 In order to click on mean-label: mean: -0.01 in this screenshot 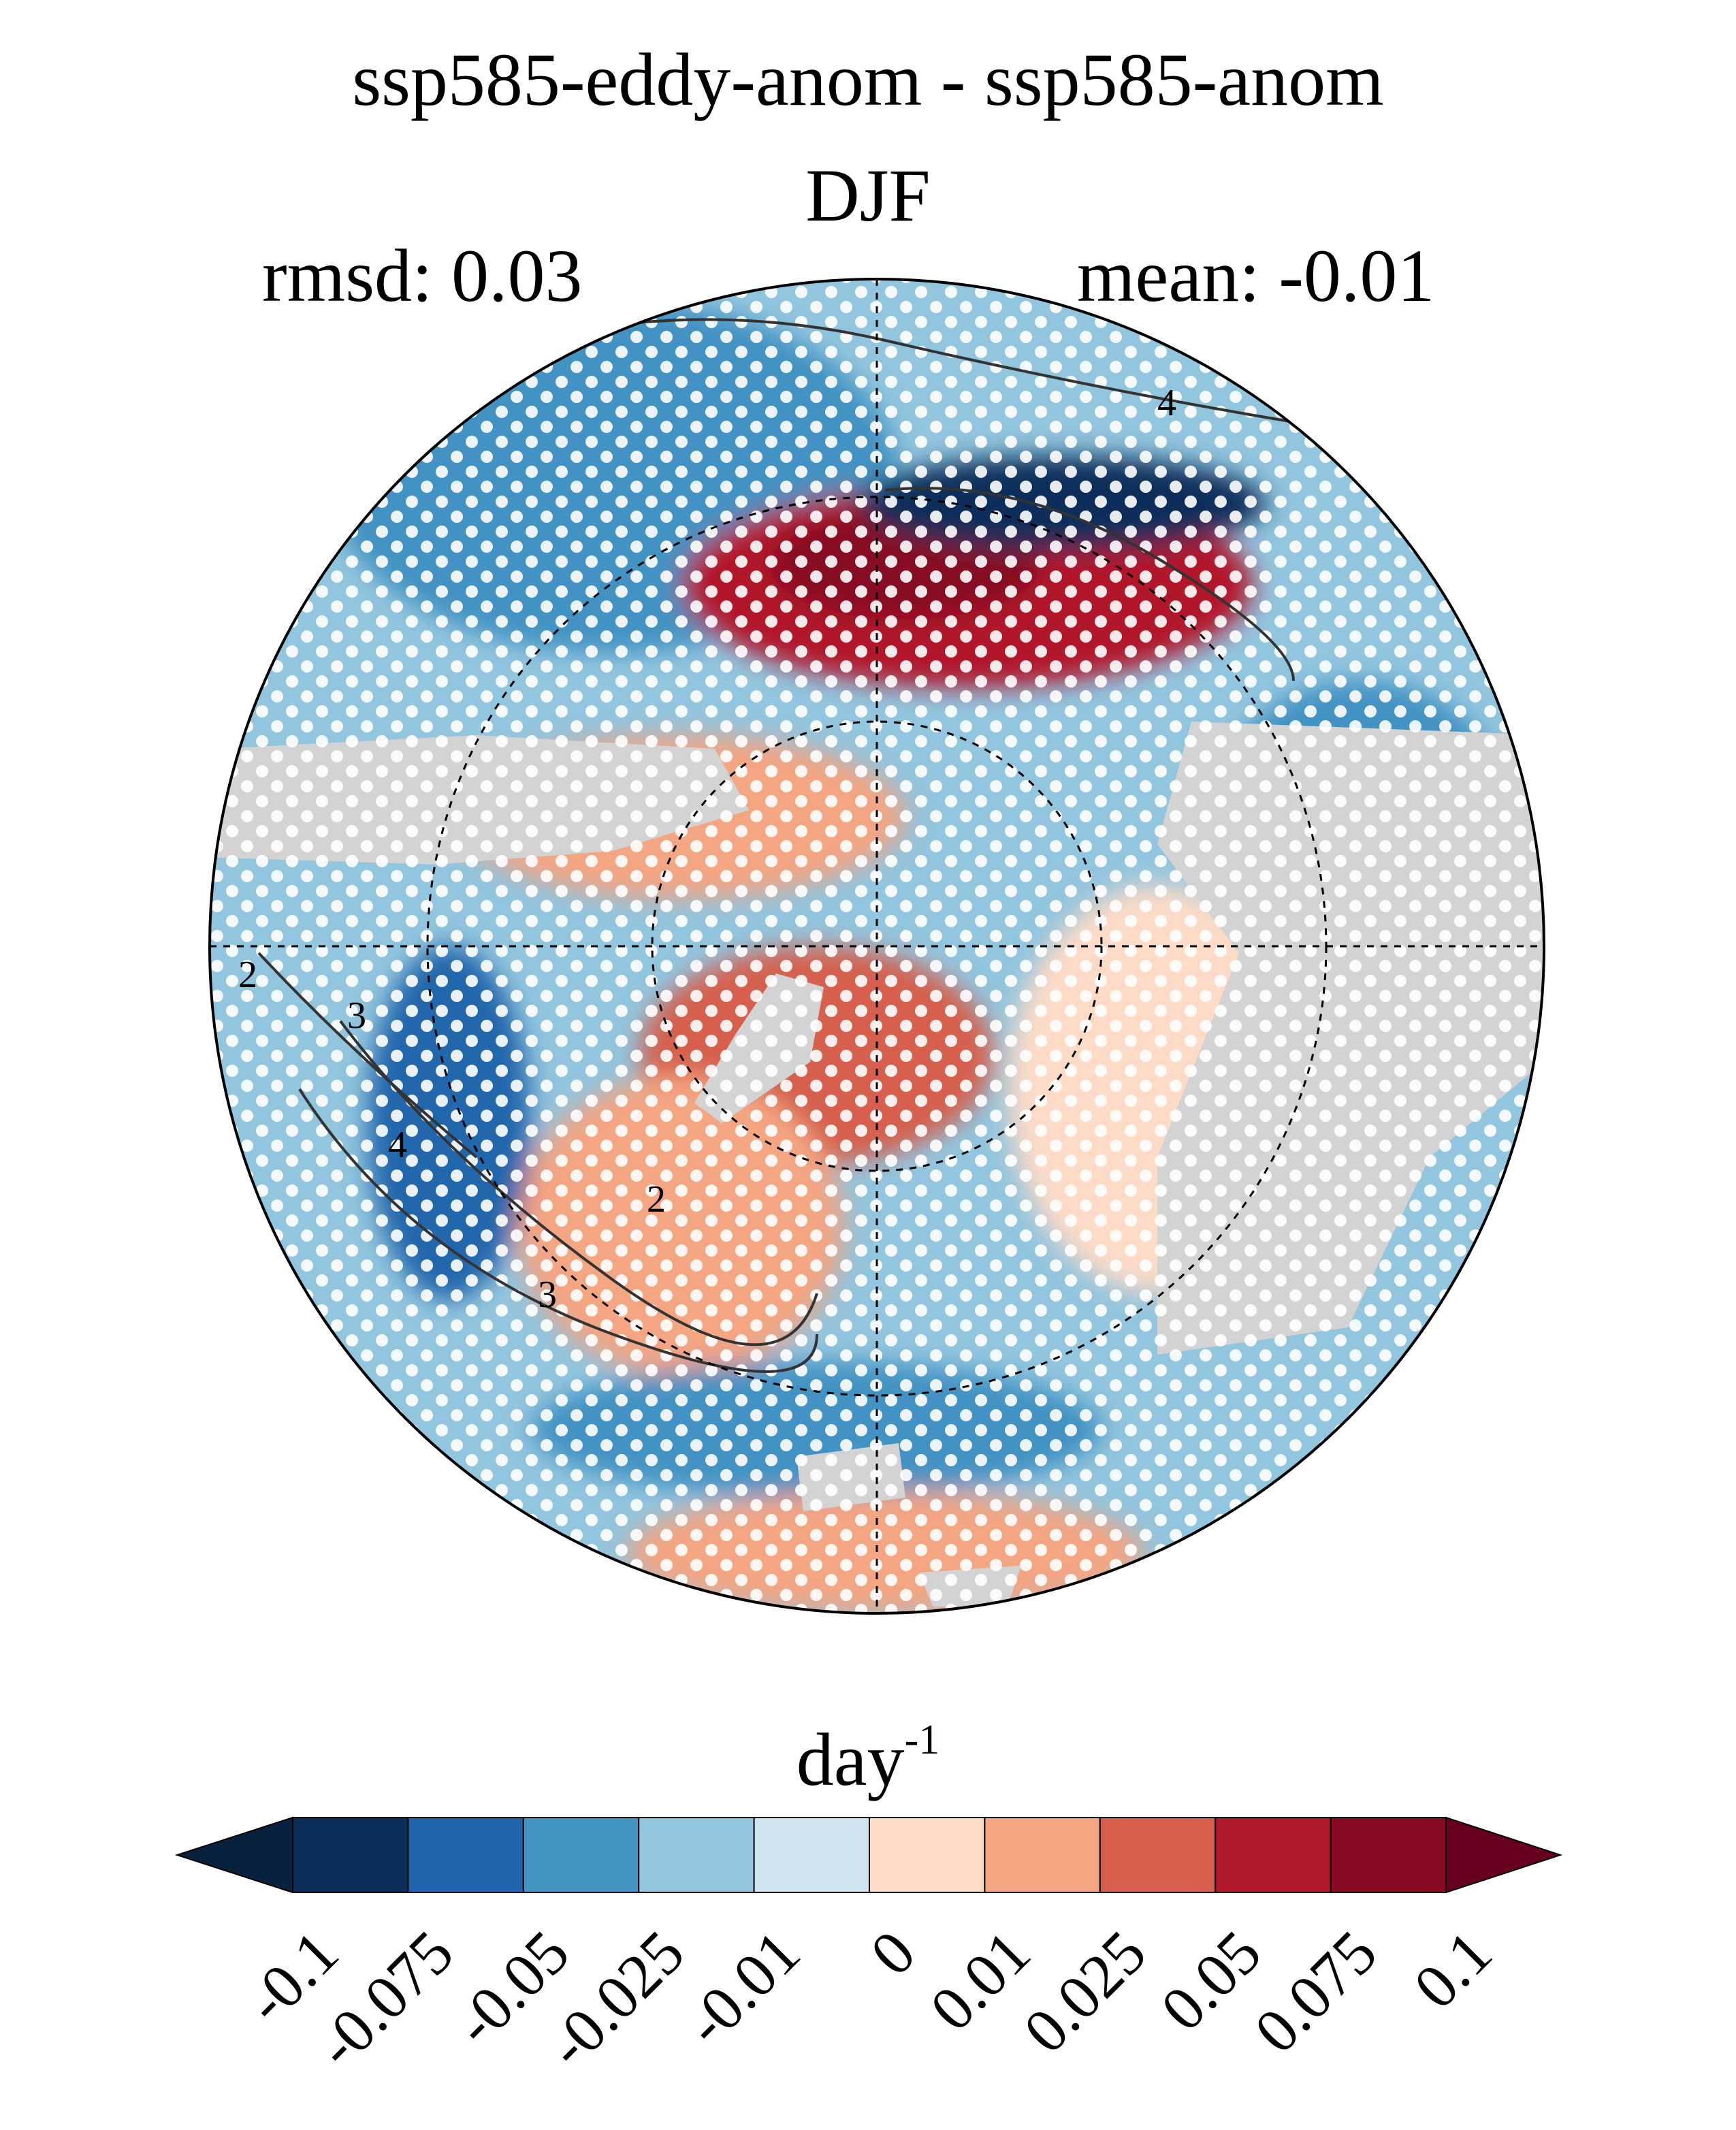, I will do `click(1256, 275)`.